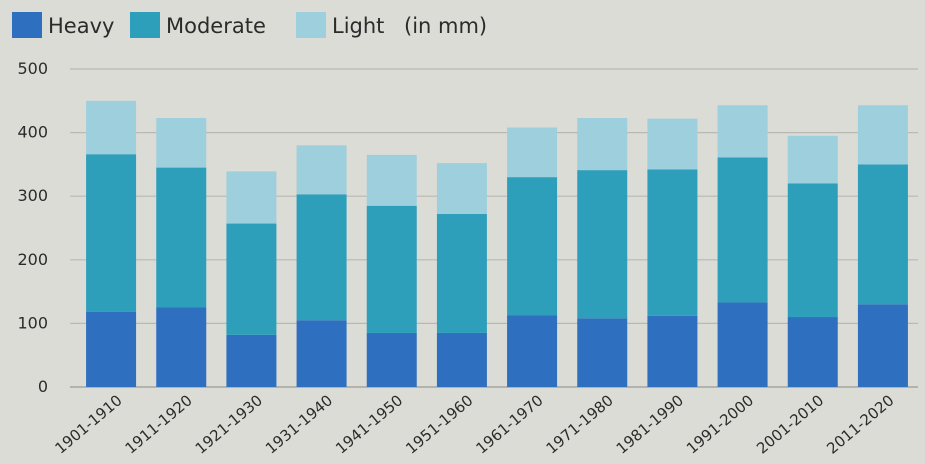 Image resolution: width=925 pixels, height=464 pixels. I want to click on bar-light-1991-2000, so click(742, 131).